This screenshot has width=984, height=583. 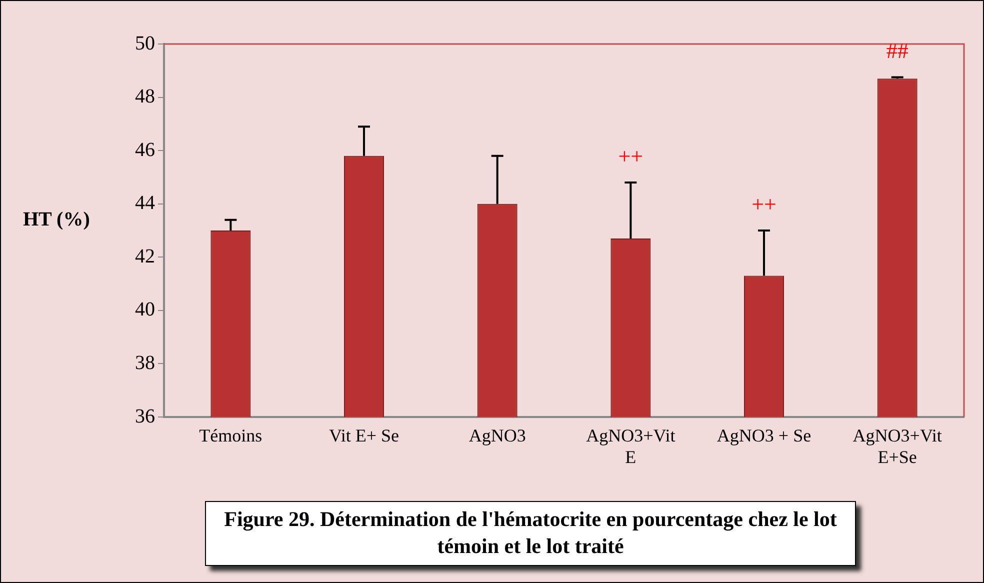 I want to click on y-tick-label: 50, so click(x=145, y=43).